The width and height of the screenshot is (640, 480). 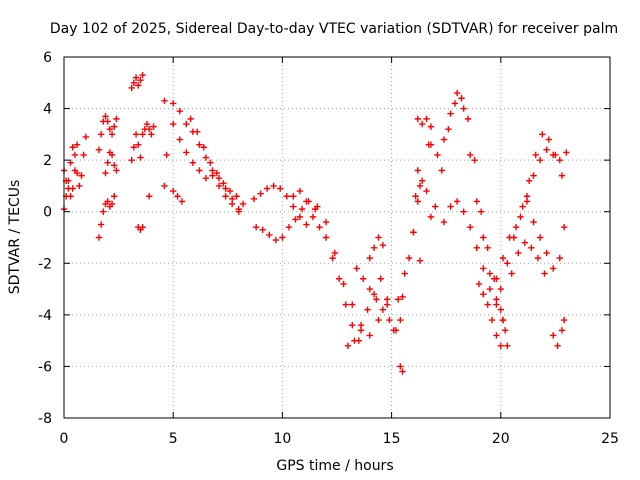 What do you see at coordinates (352, 271) in the screenshot?
I see `series-arc-q` at bounding box center [352, 271].